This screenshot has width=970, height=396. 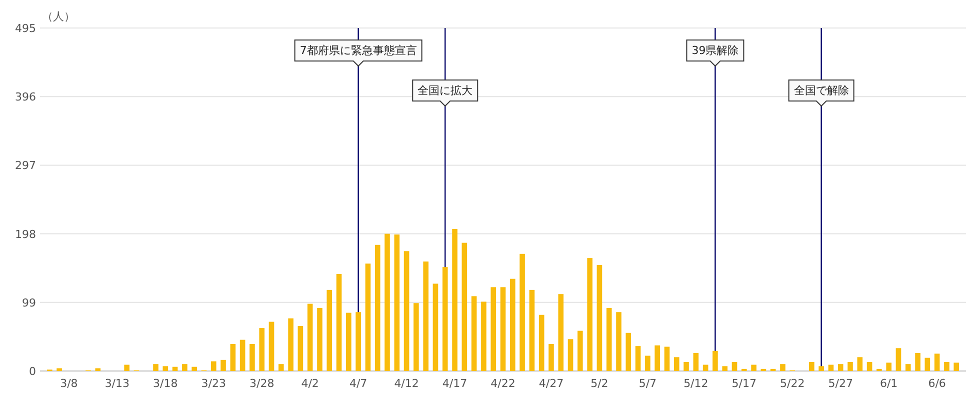 What do you see at coordinates (213, 383) in the screenshot?
I see `x-tick-label: 3/23` at bounding box center [213, 383].